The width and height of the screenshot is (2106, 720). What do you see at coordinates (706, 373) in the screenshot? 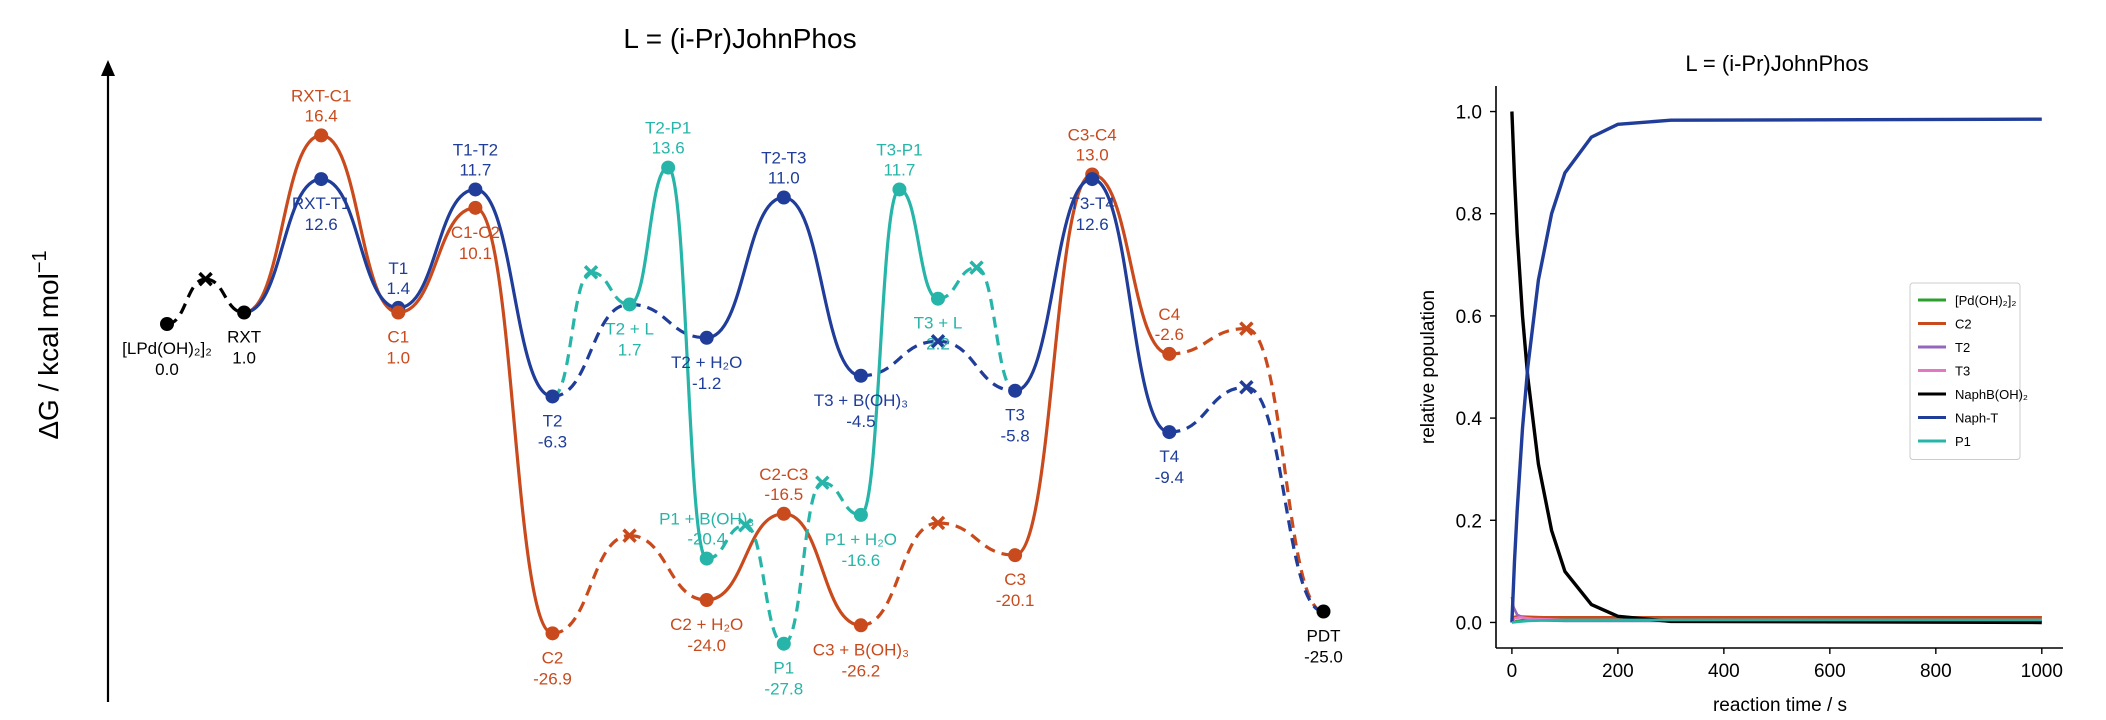
I see `profile-label-T2+H2O: T2 + H₂O -1.2` at bounding box center [706, 373].